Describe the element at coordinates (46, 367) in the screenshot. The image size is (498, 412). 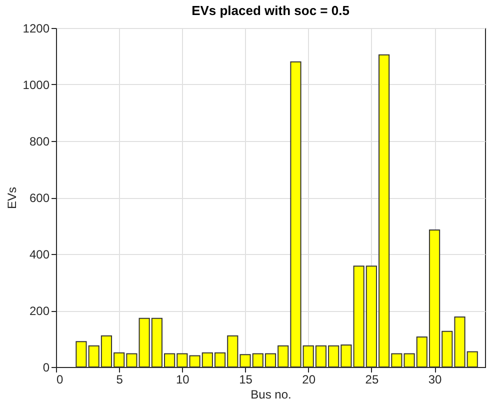
I see `y-tick-label: 0` at that location.